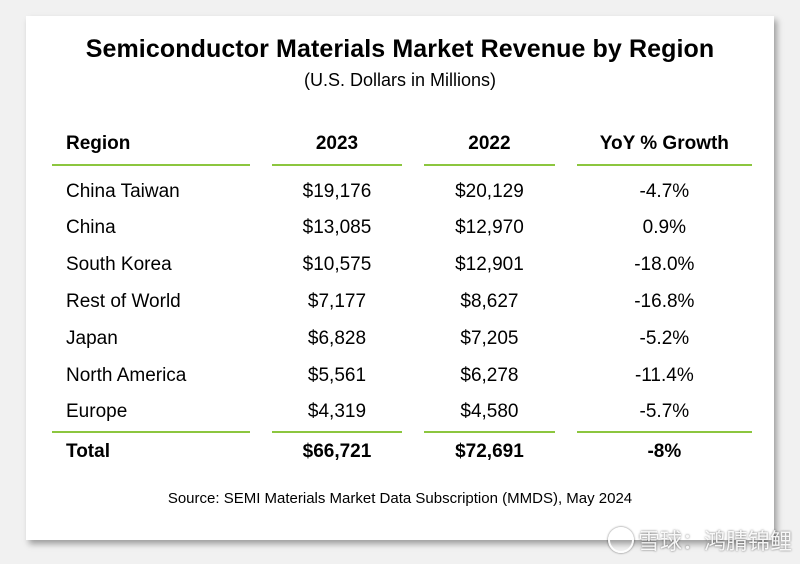 This screenshot has height=564, width=800. What do you see at coordinates (88, 451) in the screenshot?
I see `cell-total-label: Total` at bounding box center [88, 451].